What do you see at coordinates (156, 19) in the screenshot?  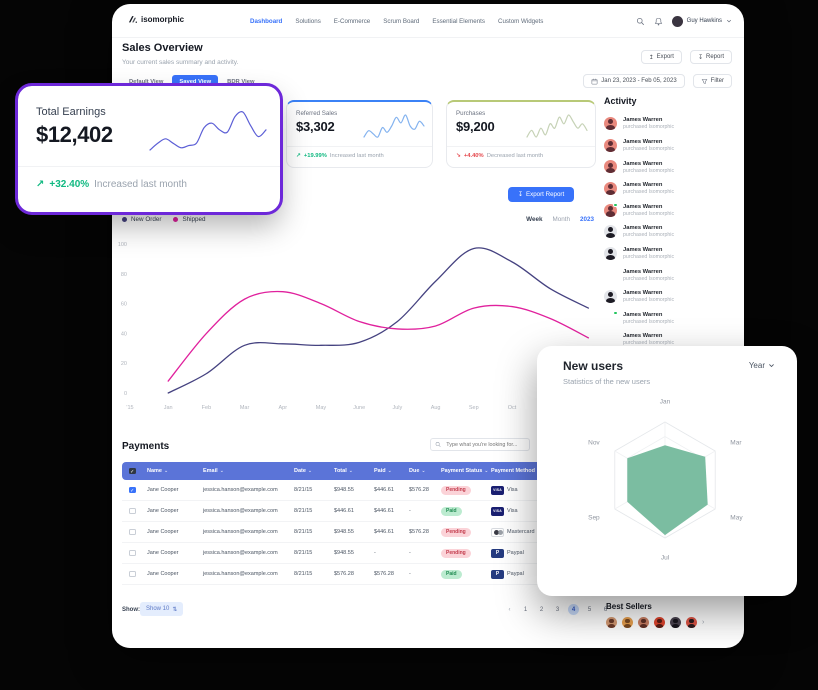 I see `logo: isomorphic` at bounding box center [156, 19].